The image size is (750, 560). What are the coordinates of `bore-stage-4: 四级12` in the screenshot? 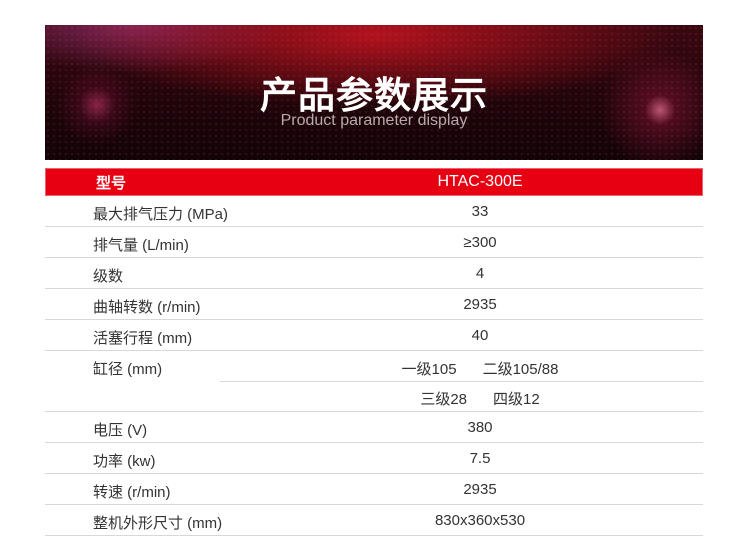 It's located at (516, 399).